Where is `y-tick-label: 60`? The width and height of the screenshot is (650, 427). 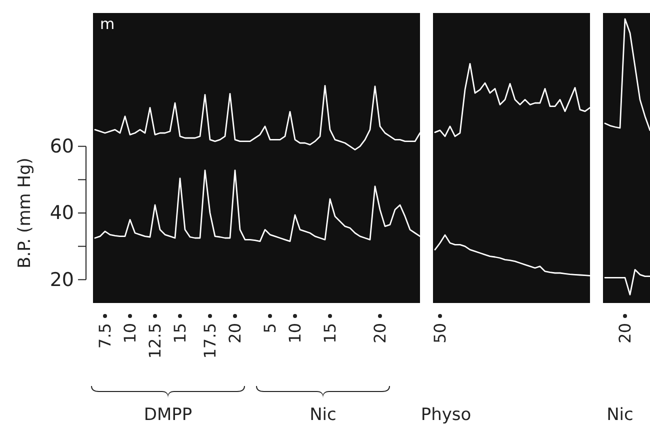
y-tick-label: 60 is located at coordinates (62, 146).